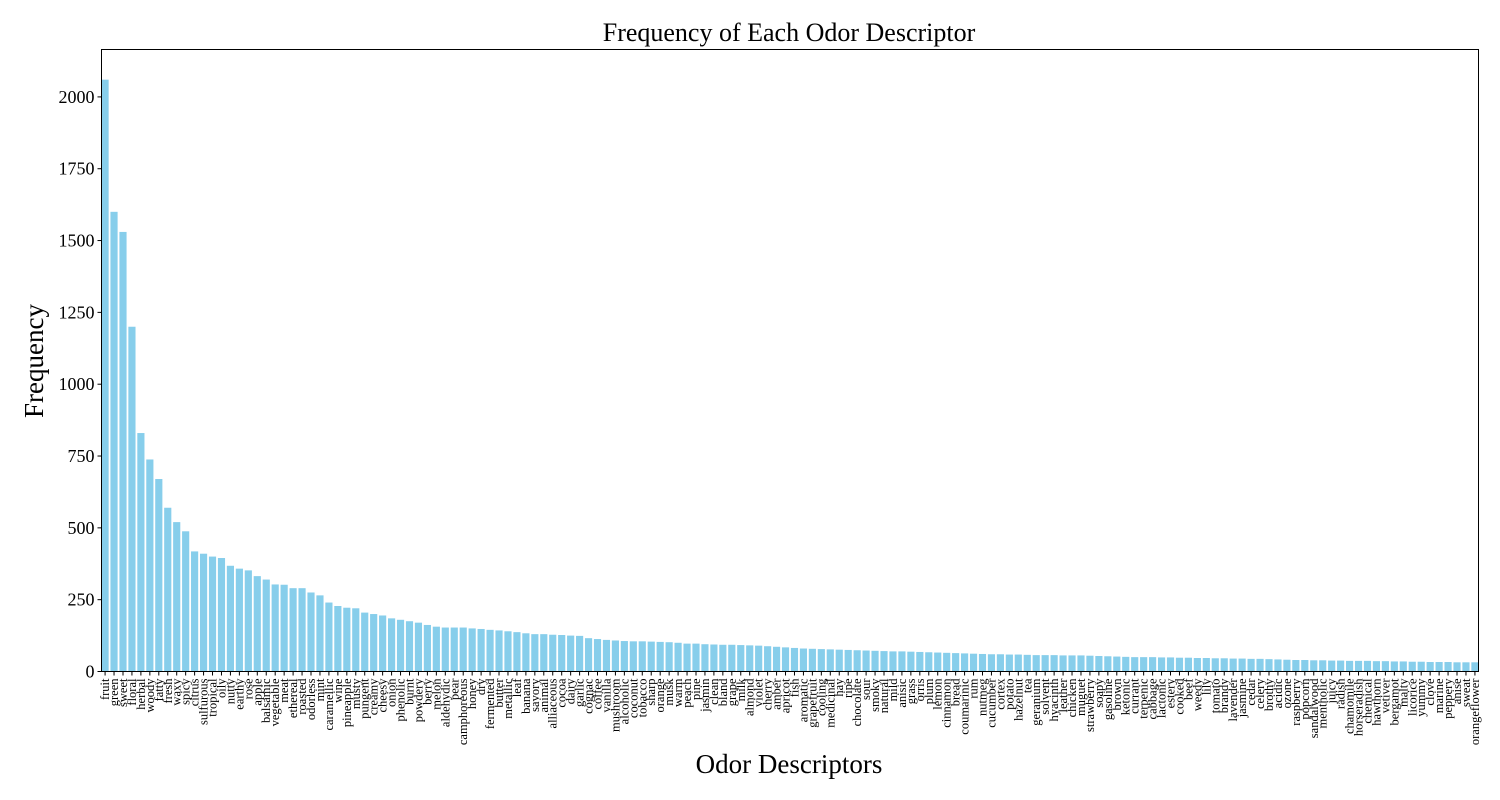 Image resolution: width=1500 pixels, height=800 pixels. Describe the element at coordinates (77, 97) in the screenshot. I see `y-tick-label: 2000` at that location.